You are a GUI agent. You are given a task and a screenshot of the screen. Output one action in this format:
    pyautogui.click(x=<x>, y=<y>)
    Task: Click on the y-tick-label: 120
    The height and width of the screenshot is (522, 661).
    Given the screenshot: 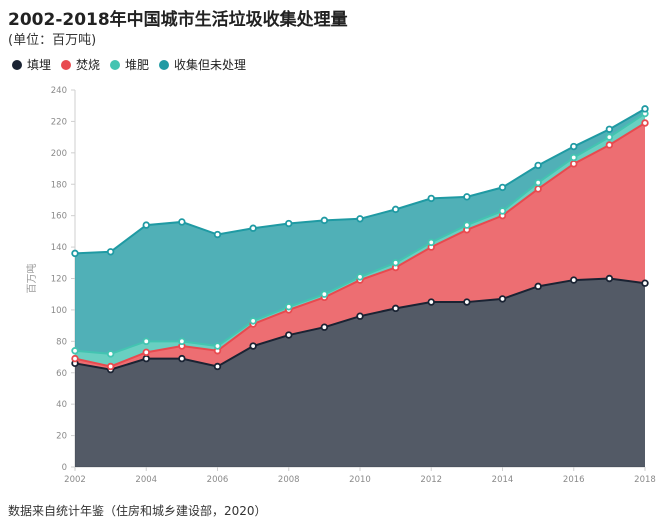 What is the action you would take?
    pyautogui.click(x=59, y=280)
    